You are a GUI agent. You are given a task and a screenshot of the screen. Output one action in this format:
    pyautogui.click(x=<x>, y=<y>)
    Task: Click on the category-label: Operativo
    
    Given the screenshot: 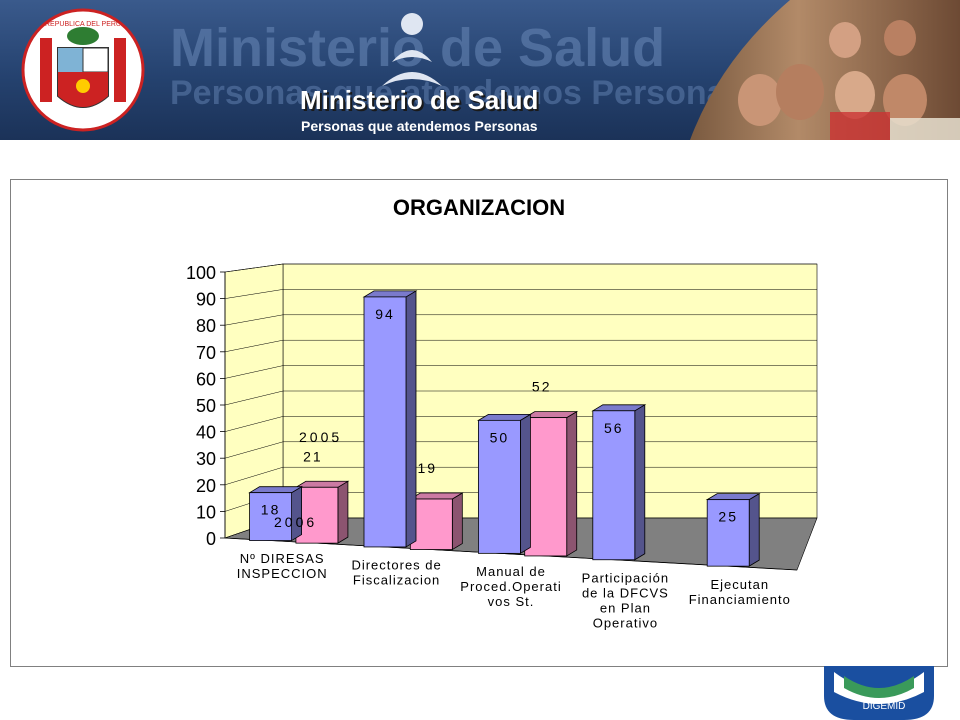 What is the action you would take?
    pyautogui.click(x=625, y=622)
    